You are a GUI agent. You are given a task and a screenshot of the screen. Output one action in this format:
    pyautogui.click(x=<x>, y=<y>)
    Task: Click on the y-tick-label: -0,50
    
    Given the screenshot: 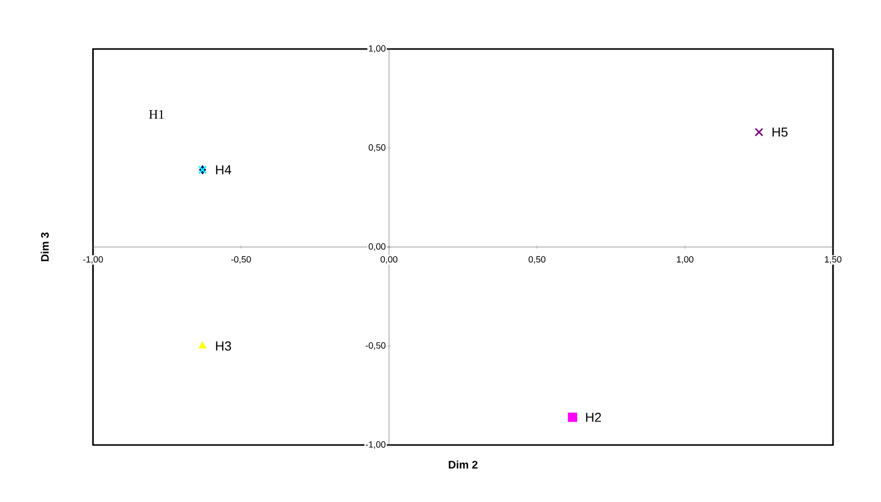 What is the action you would take?
    pyautogui.click(x=376, y=346)
    